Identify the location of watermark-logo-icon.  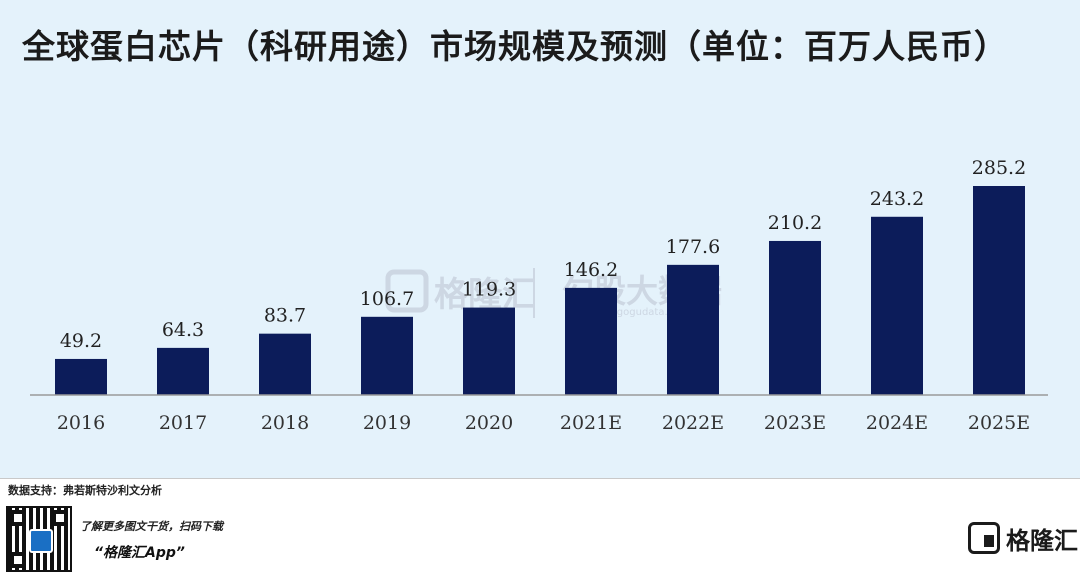
(407, 291).